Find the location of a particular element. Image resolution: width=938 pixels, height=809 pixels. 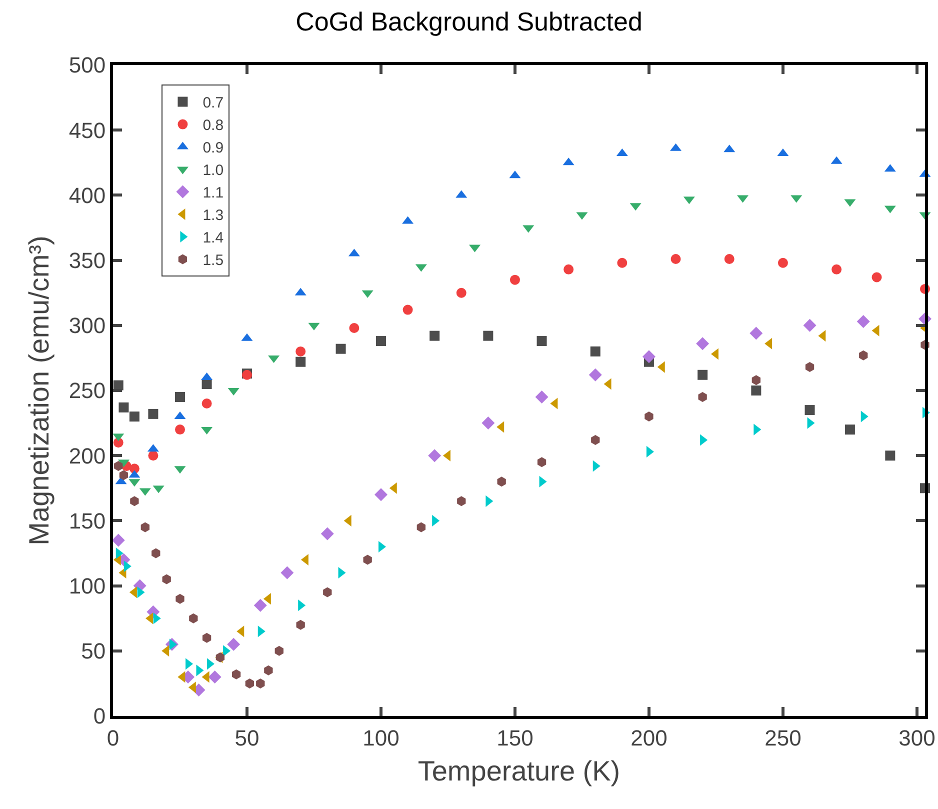

legend-label: 0.7 is located at coordinates (213, 103).